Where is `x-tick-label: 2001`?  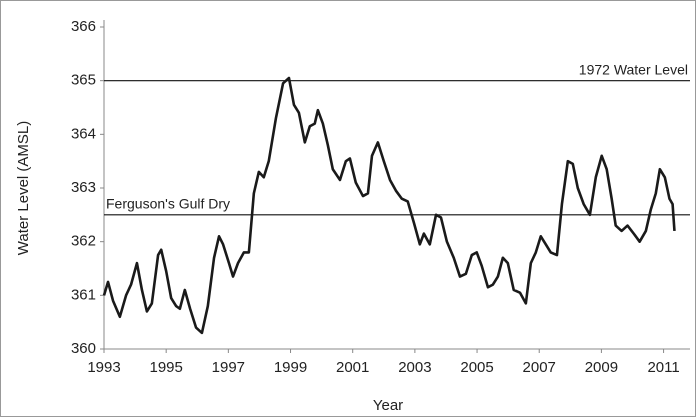 x-tick-label: 2001 is located at coordinates (352, 367).